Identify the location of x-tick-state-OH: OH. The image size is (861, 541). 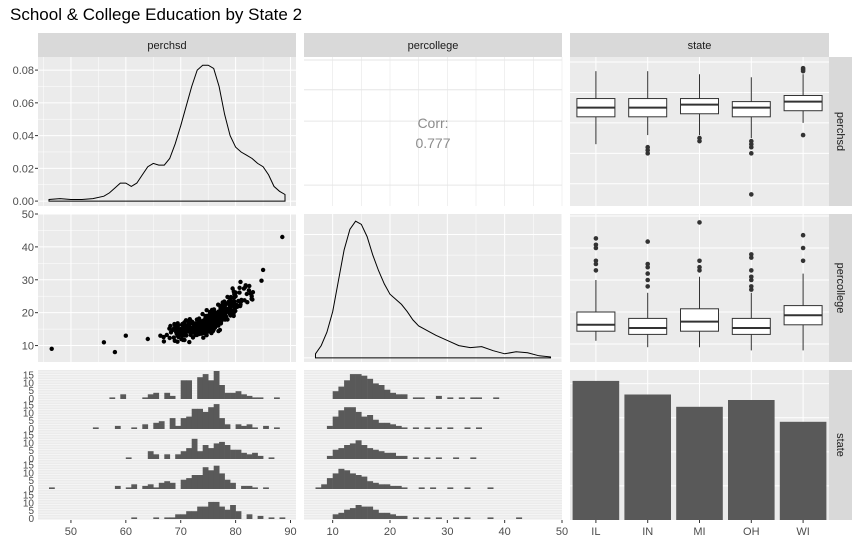
(751, 532).